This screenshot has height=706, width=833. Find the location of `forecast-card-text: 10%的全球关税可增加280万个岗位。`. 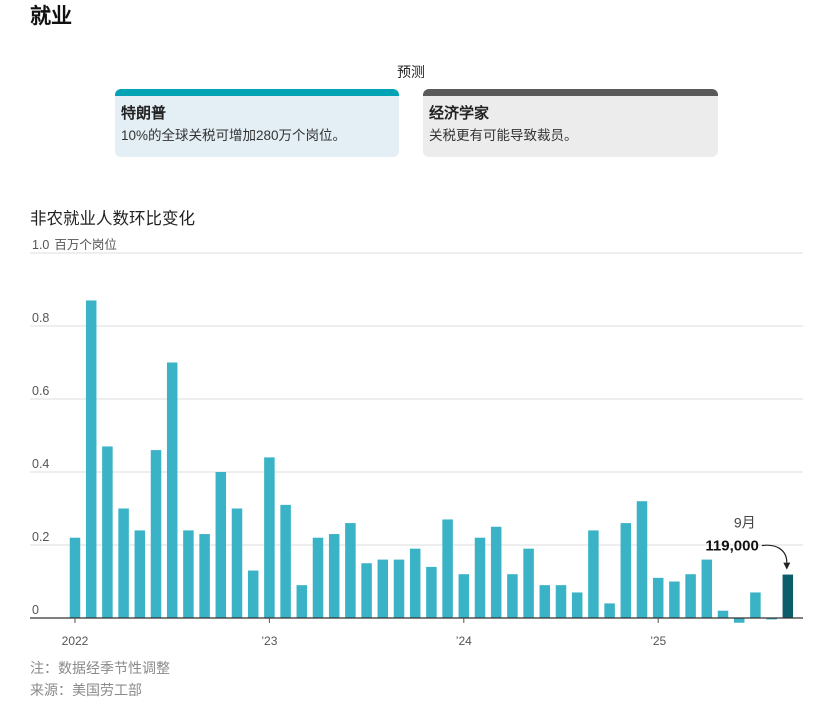

forecast-card-text: 10%的全球关税可增加280万个岗位。 is located at coordinates (234, 135).